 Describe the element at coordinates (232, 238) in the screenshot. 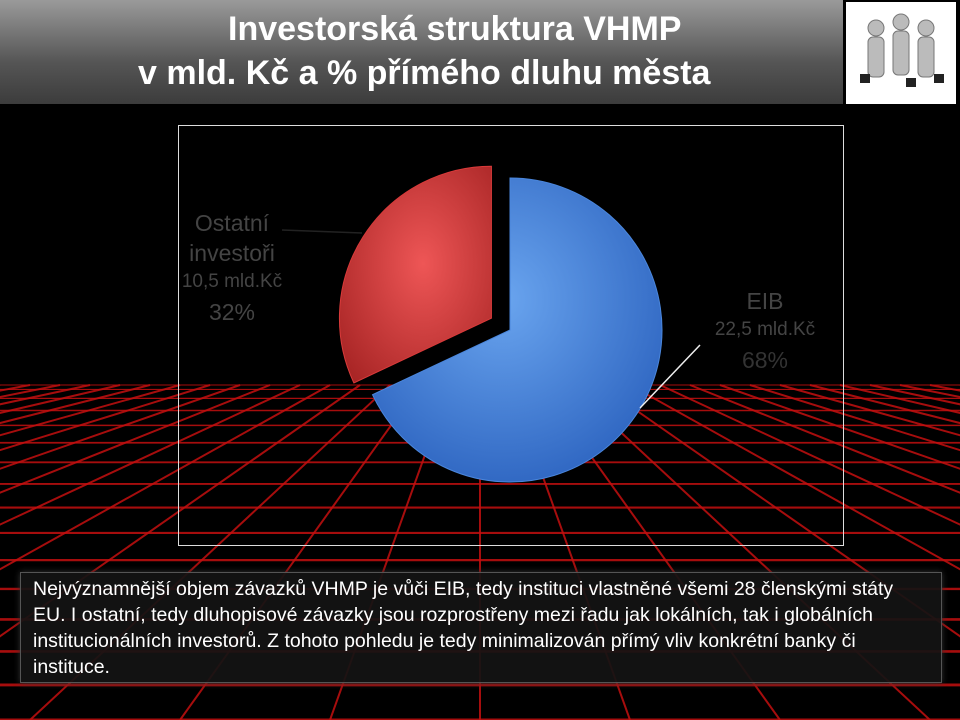

I see `category-label: Ostatní investoři` at that location.